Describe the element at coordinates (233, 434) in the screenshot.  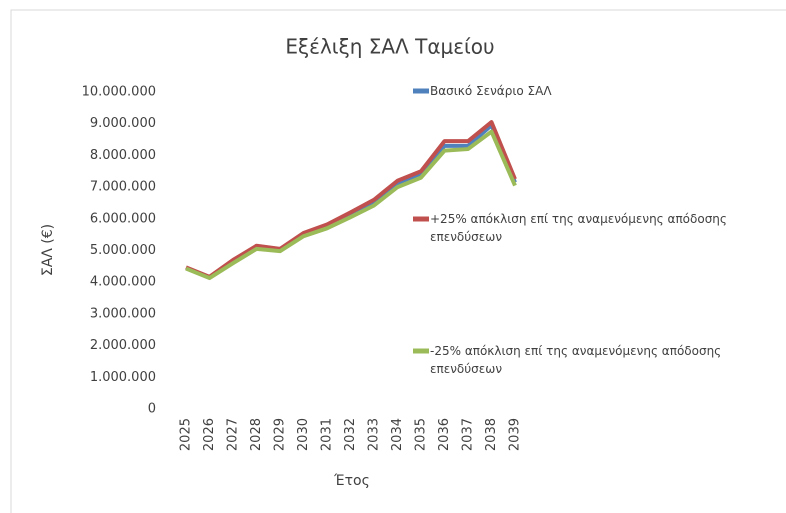
I see `x-tick-label: 2027` at that location.